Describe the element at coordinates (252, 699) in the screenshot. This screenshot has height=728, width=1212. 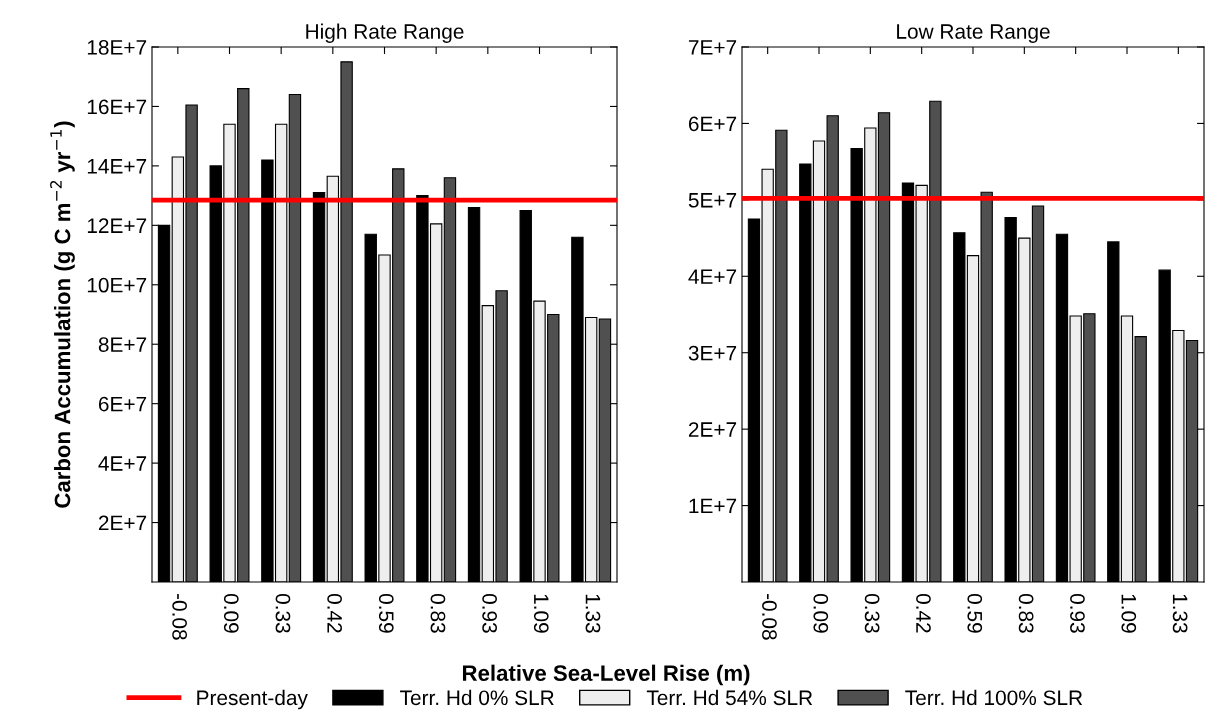
I see `legend-label: Present-day` at that location.